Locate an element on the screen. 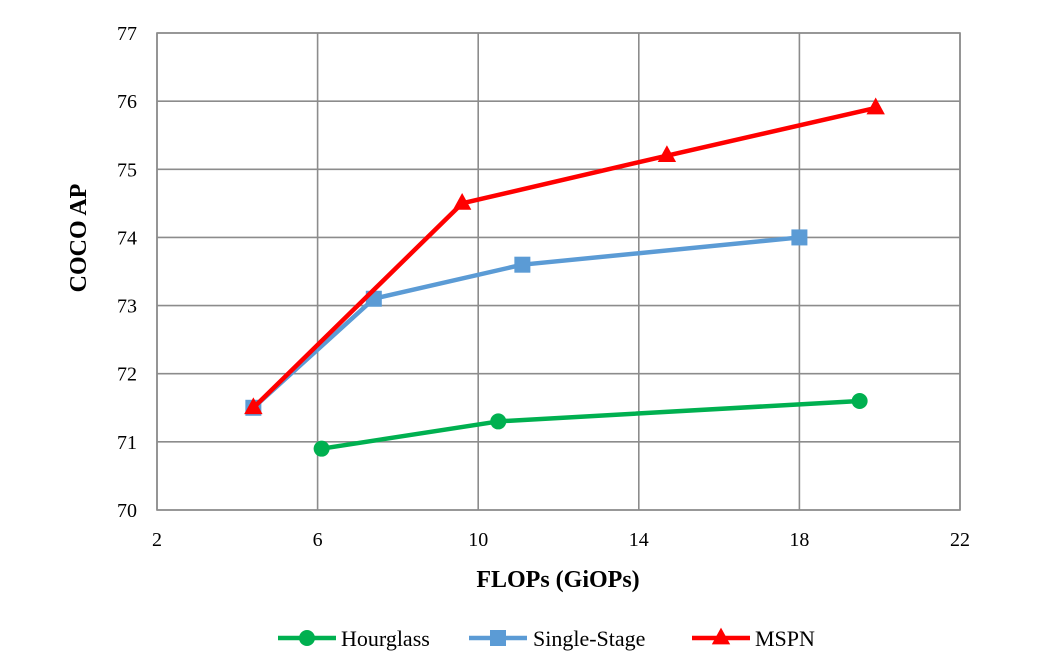 The image size is (1042, 660). legend-label: Single-Stage is located at coordinates (589, 638).